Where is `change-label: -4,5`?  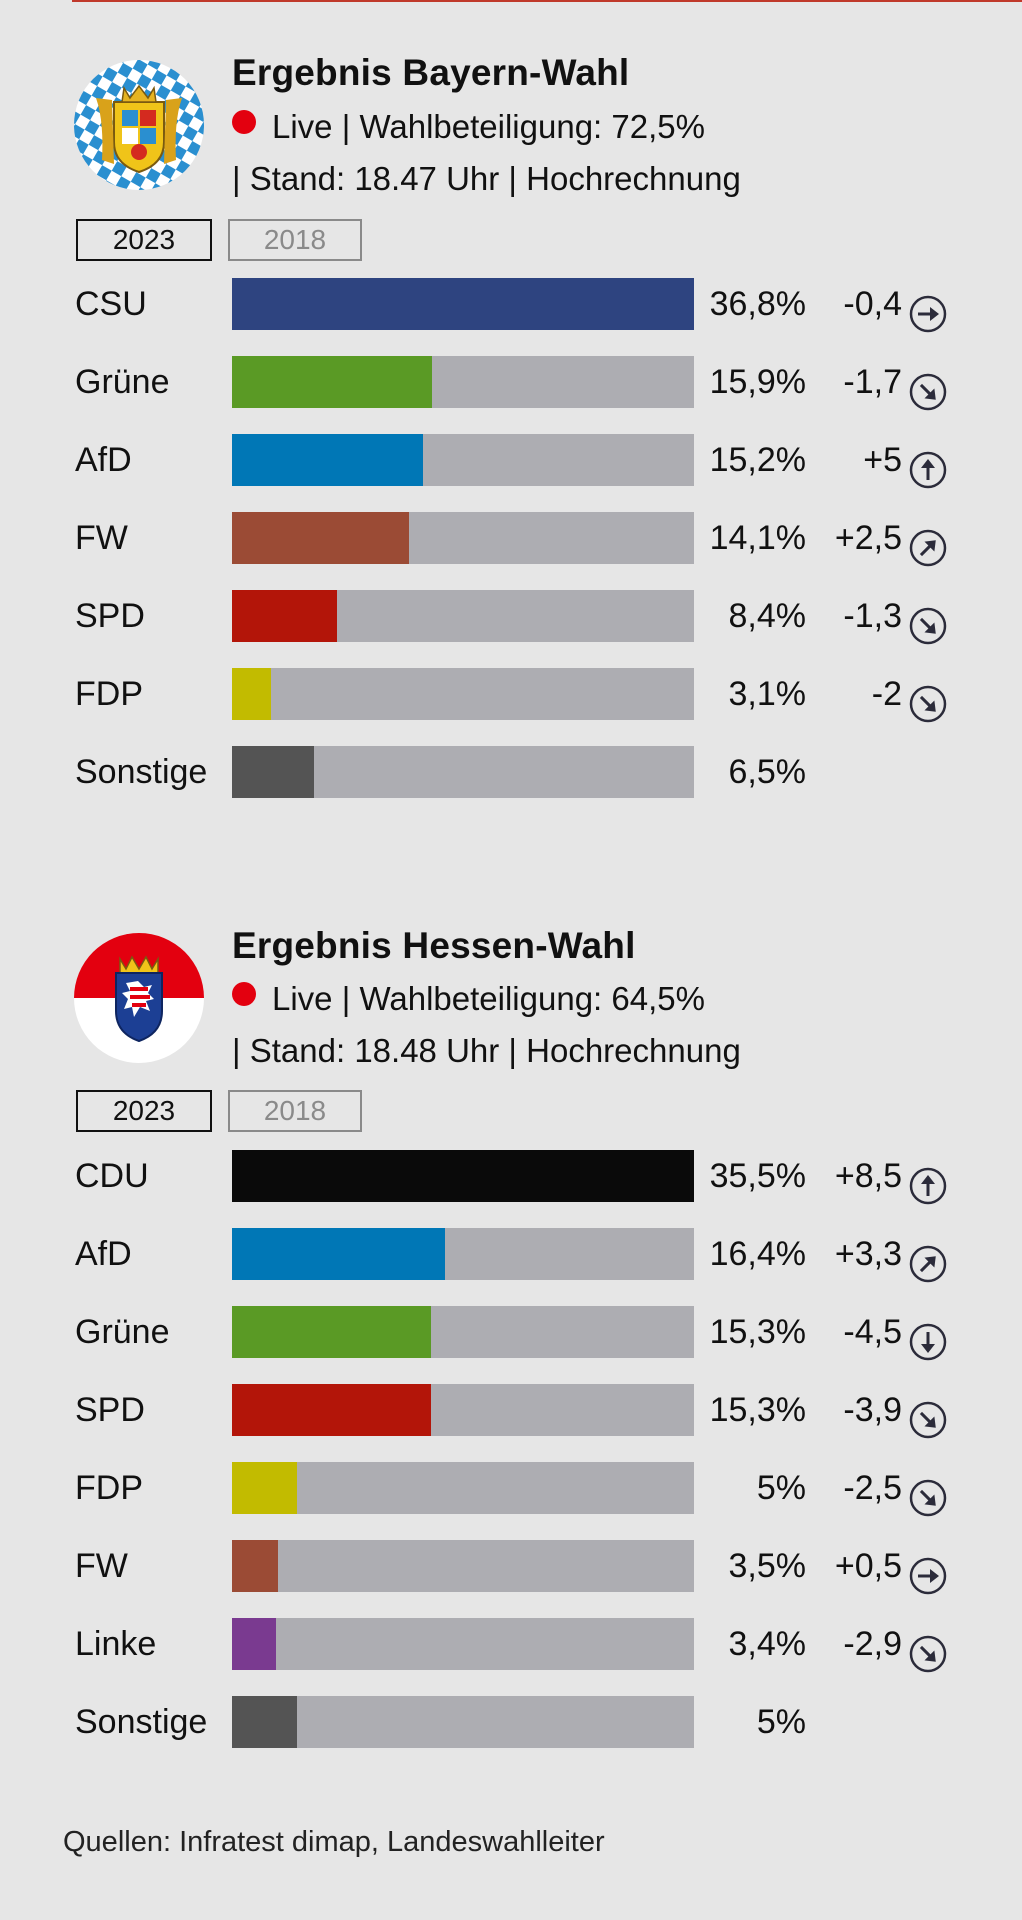 change-label: -4,5 is located at coordinates (872, 1332).